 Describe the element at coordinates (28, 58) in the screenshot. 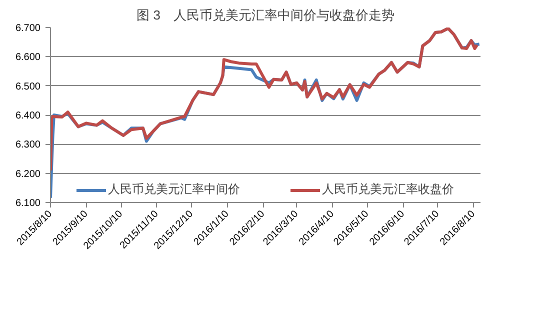

I see `y-tick-label: 6.600` at that location.